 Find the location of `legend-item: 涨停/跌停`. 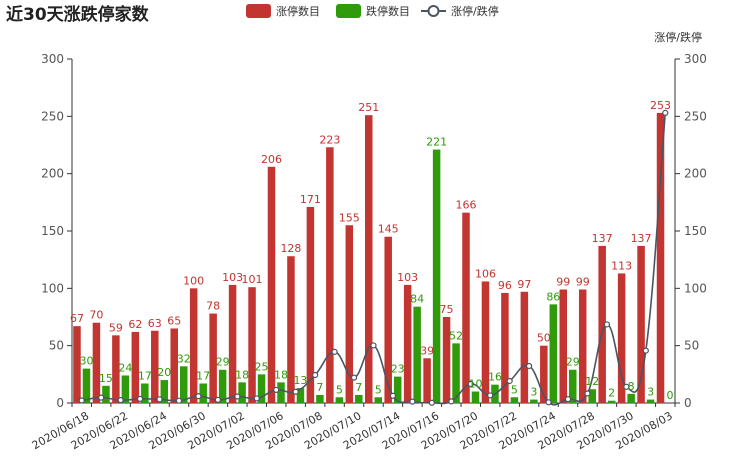

legend-item: 涨停/跌停 is located at coordinates (460, 11).